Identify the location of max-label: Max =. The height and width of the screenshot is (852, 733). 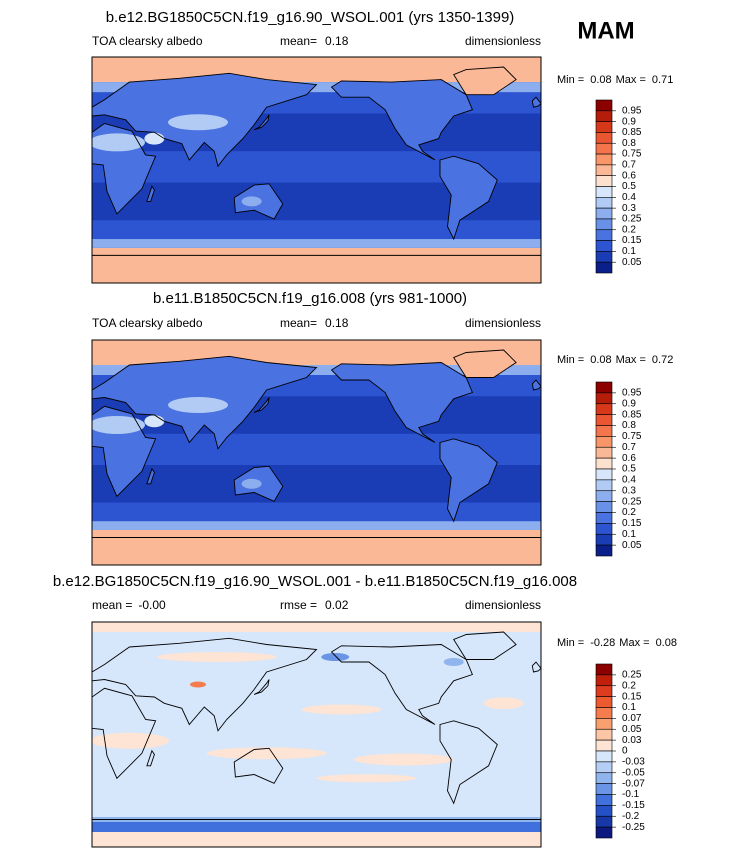
(631, 80).